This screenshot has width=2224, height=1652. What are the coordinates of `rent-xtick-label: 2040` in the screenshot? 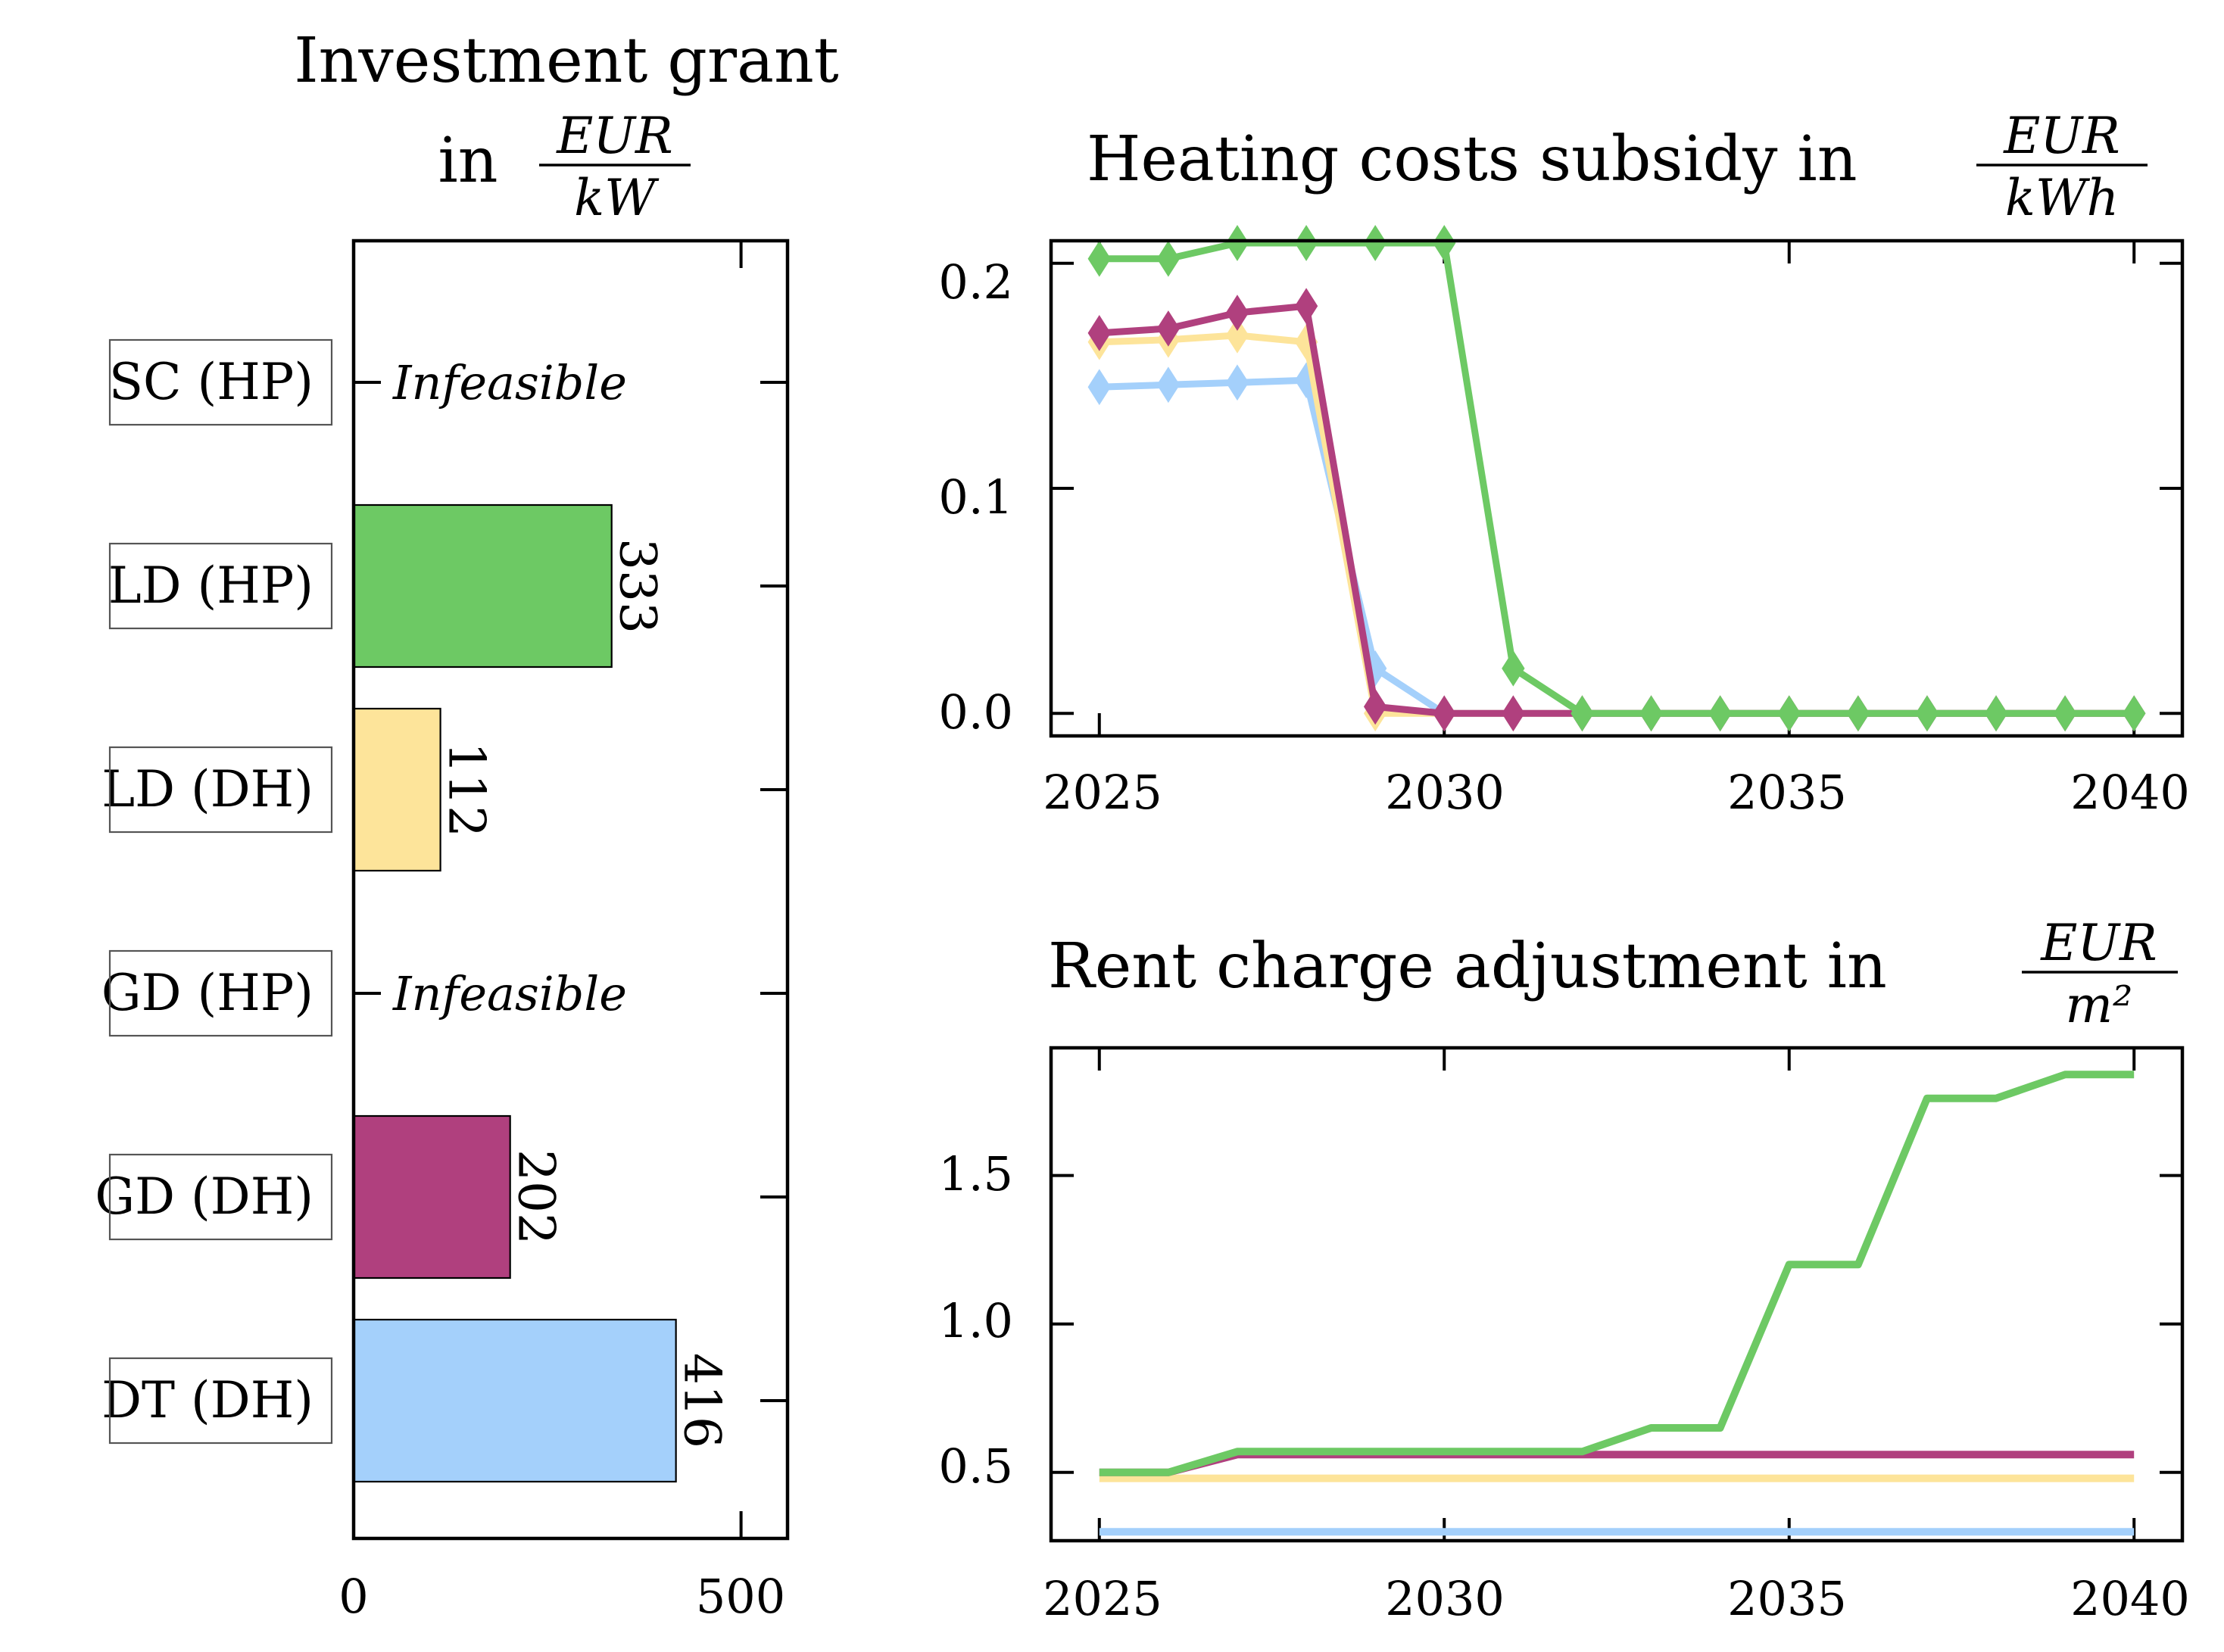 It's located at (2130, 1598).